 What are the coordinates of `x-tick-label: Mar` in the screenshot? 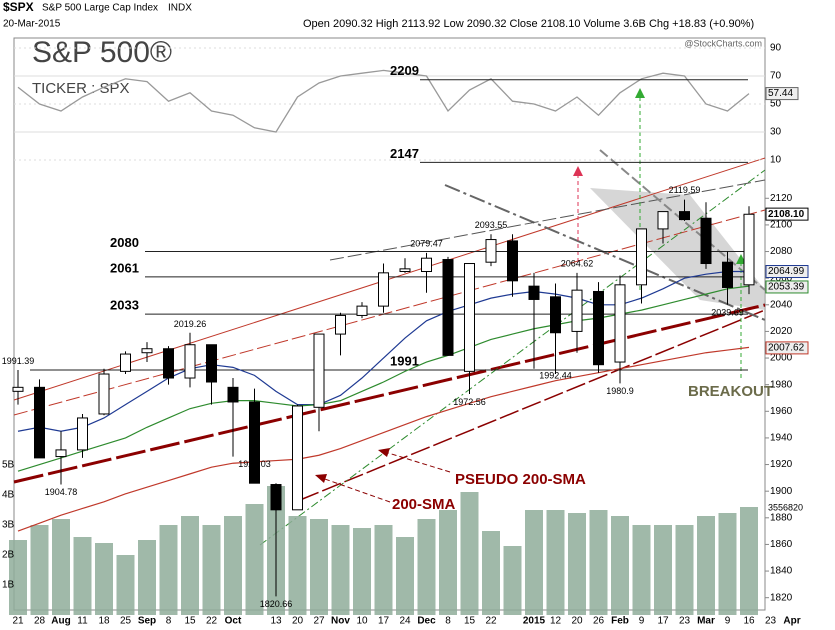 It's located at (706, 621).